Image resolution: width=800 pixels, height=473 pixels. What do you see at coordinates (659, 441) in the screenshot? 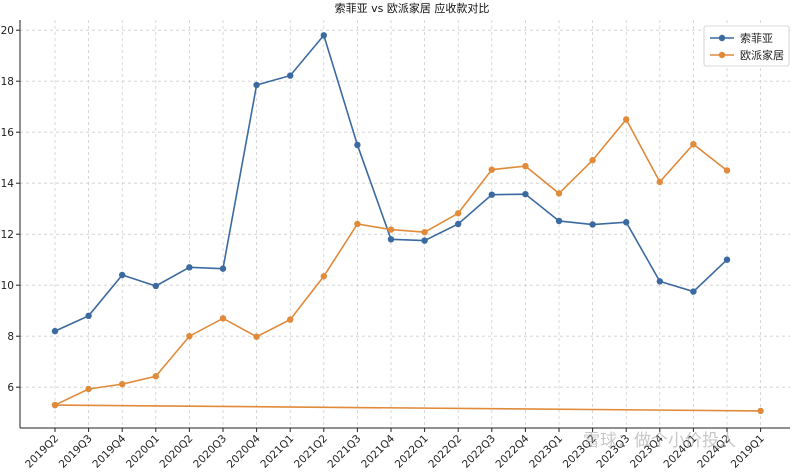
I see `watermark: 雪球：做个小价投人` at bounding box center [659, 441].